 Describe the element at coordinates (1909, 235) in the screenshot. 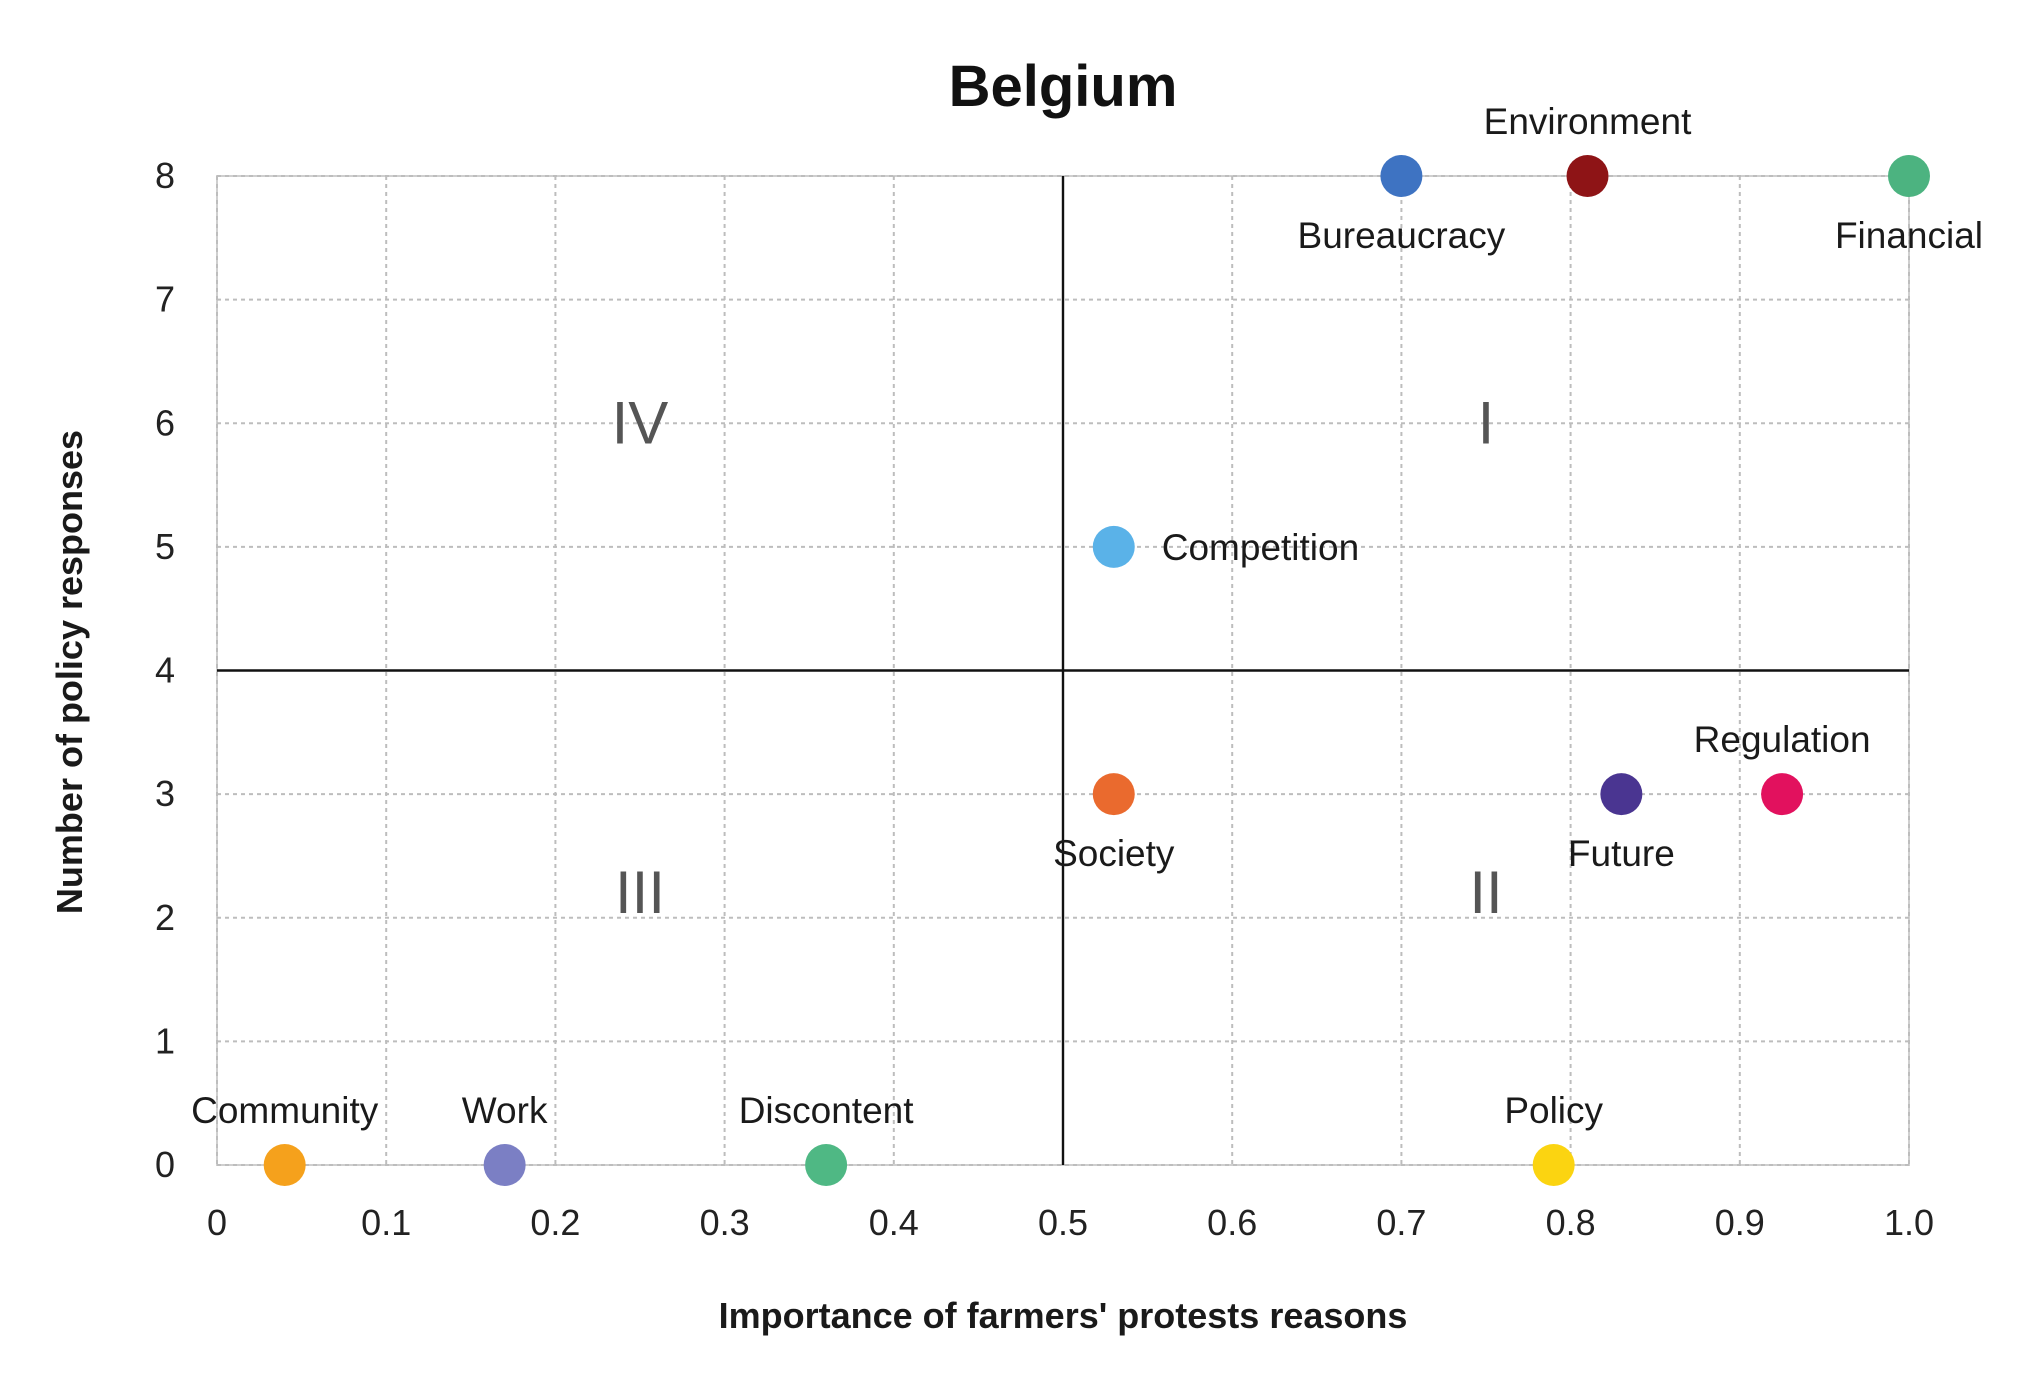

I see `point-label: Financial` at that location.